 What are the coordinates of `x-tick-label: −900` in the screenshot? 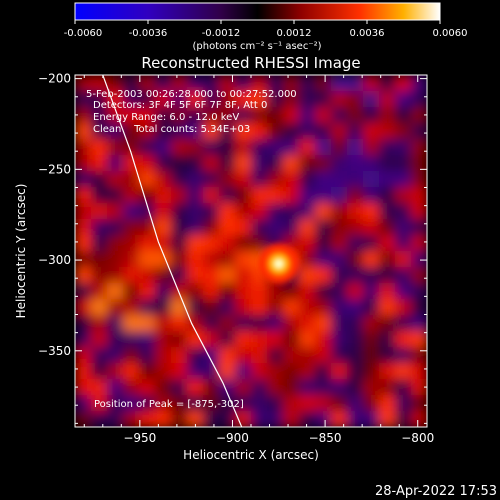 It's located at (232, 438).